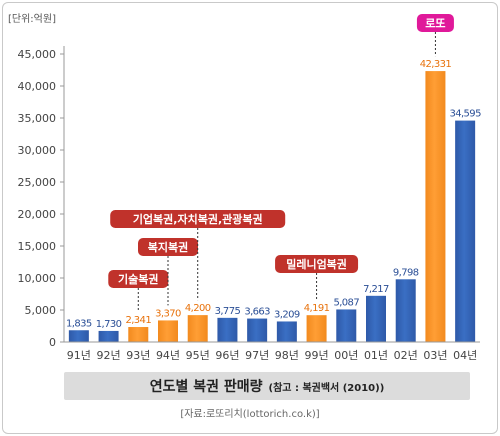 The width and height of the screenshot is (500, 436). Describe the element at coordinates (406, 272) in the screenshot. I see `value-label: 9,798` at that location.